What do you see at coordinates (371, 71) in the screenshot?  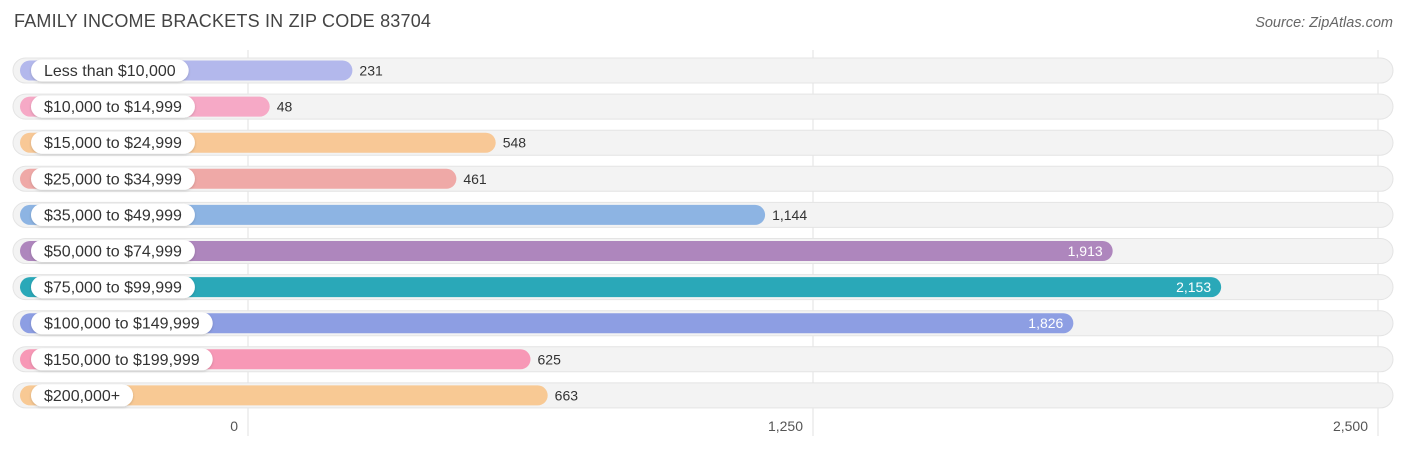 I see `value-label: 231` at bounding box center [371, 71].